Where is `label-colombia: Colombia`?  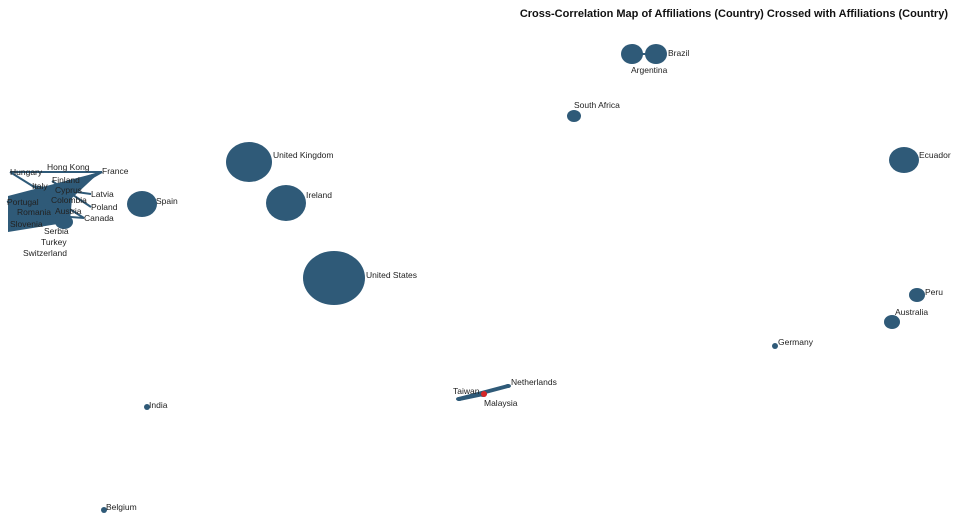
label-colombia: Colombia is located at coordinates (69, 200).